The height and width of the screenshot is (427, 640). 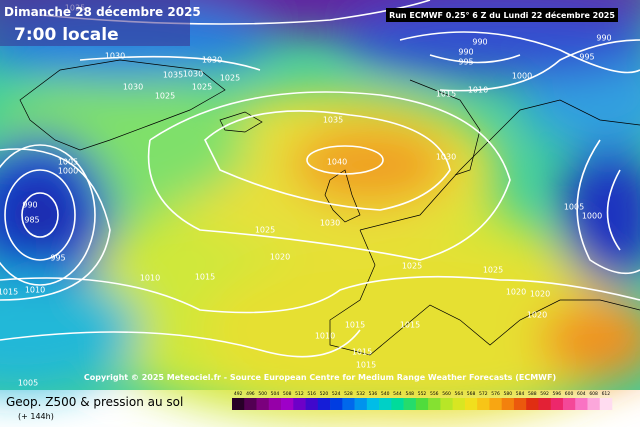 I want to click on time: 7:00 locale, so click(x=66, y=35).